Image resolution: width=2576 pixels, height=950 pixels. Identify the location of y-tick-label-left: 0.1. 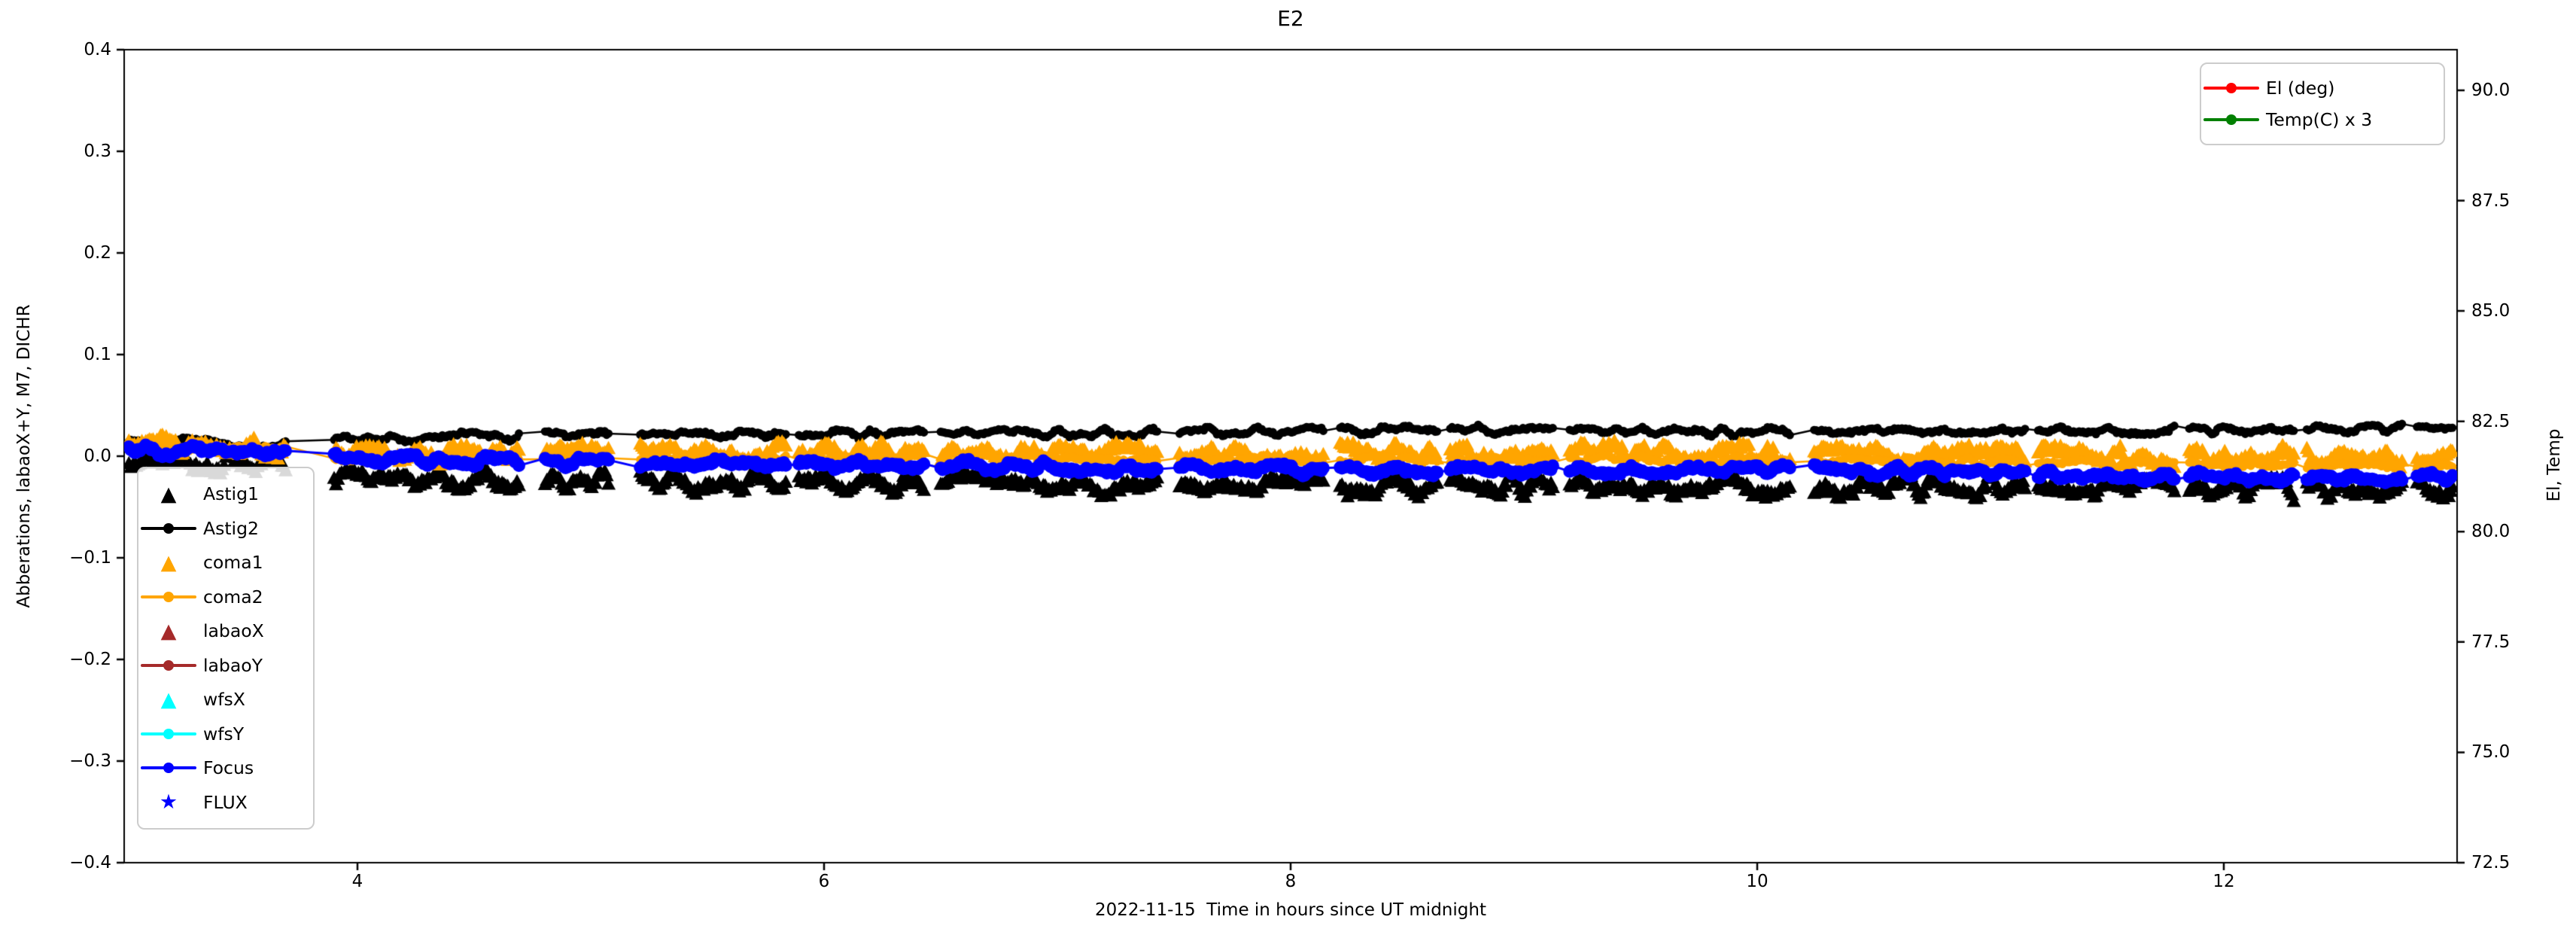
(97, 354).